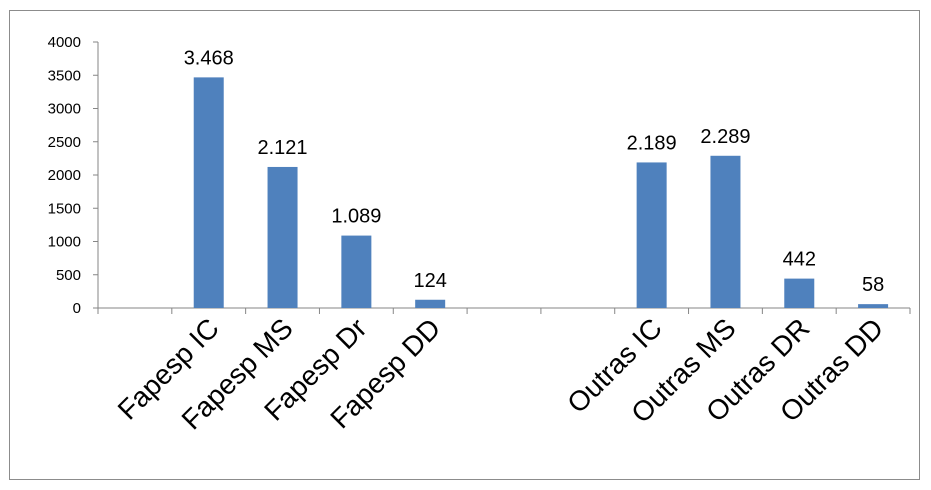  Describe the element at coordinates (873, 285) in the screenshot. I see `data-label: 58` at that location.